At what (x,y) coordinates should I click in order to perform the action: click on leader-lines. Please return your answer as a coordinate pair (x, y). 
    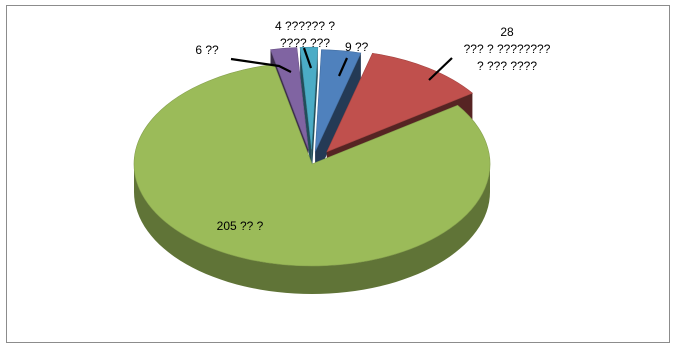
    Looking at the image, I should click on (341, 64).